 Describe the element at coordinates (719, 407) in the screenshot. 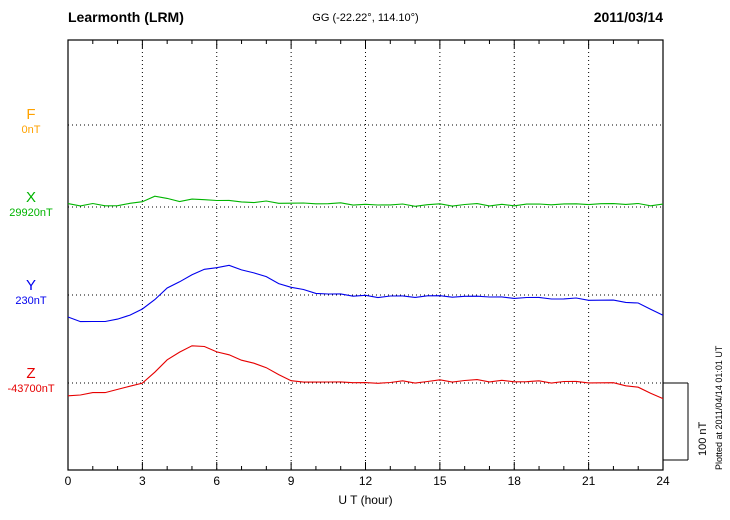

I see `plotted-at-note: Plotted at 2011/04/14 01:01 UT` at that location.